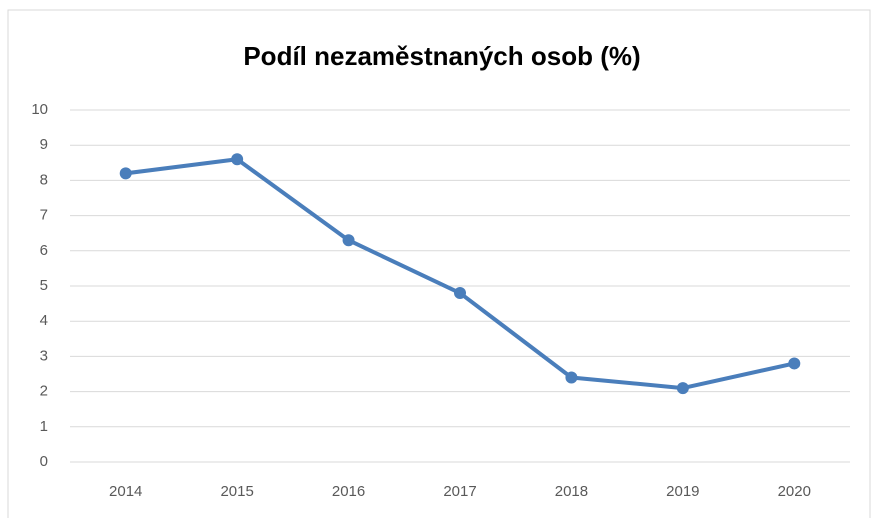 This screenshot has height=518, width=873. What do you see at coordinates (459, 491) in the screenshot?
I see `x-tick-label: 2017` at bounding box center [459, 491].